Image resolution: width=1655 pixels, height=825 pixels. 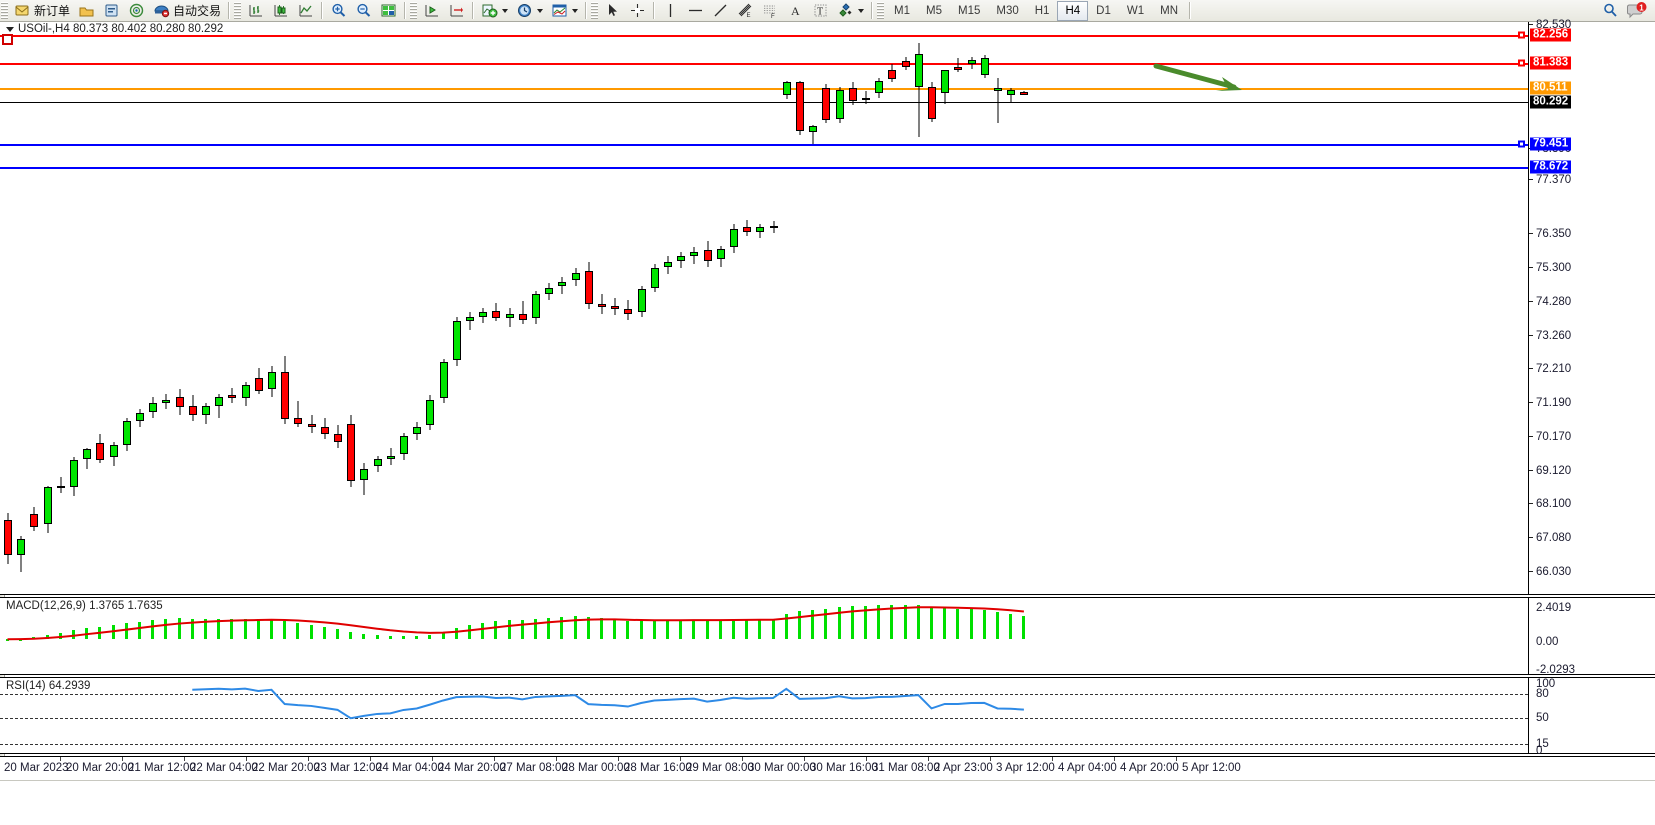 I want to click on period-button, so click(x=529, y=11).